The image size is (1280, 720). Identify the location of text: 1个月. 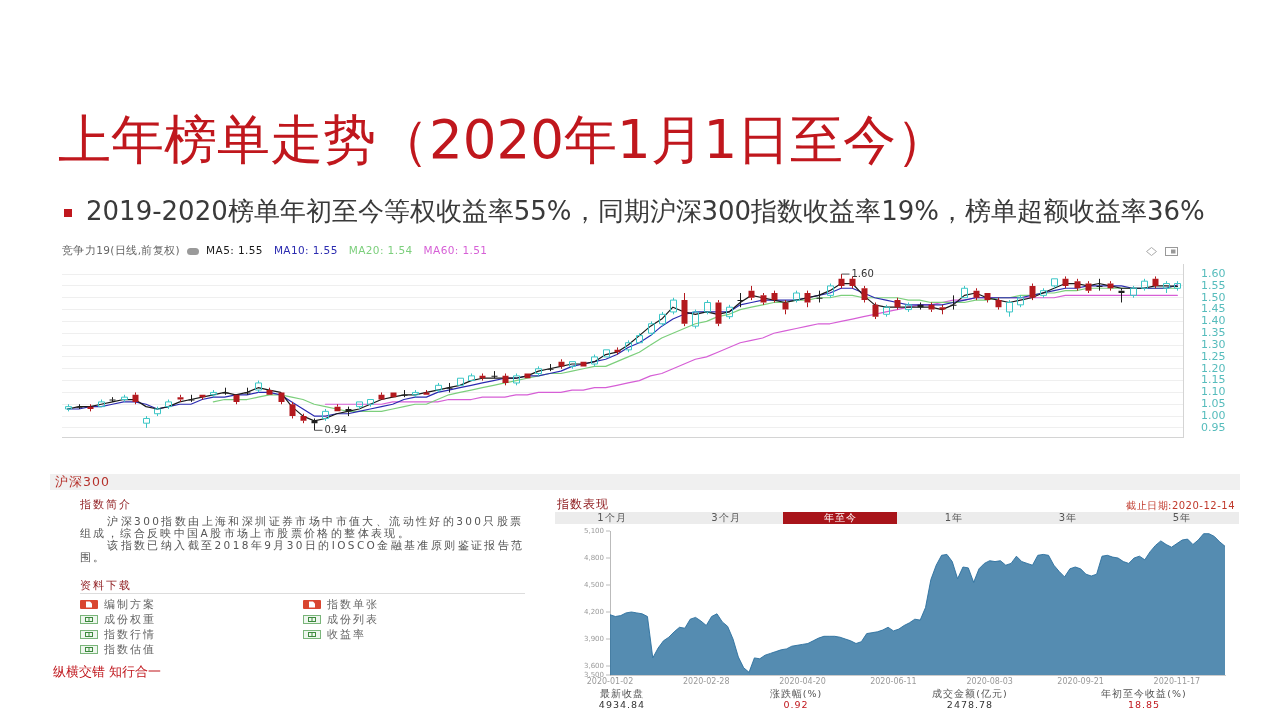
(612, 518).